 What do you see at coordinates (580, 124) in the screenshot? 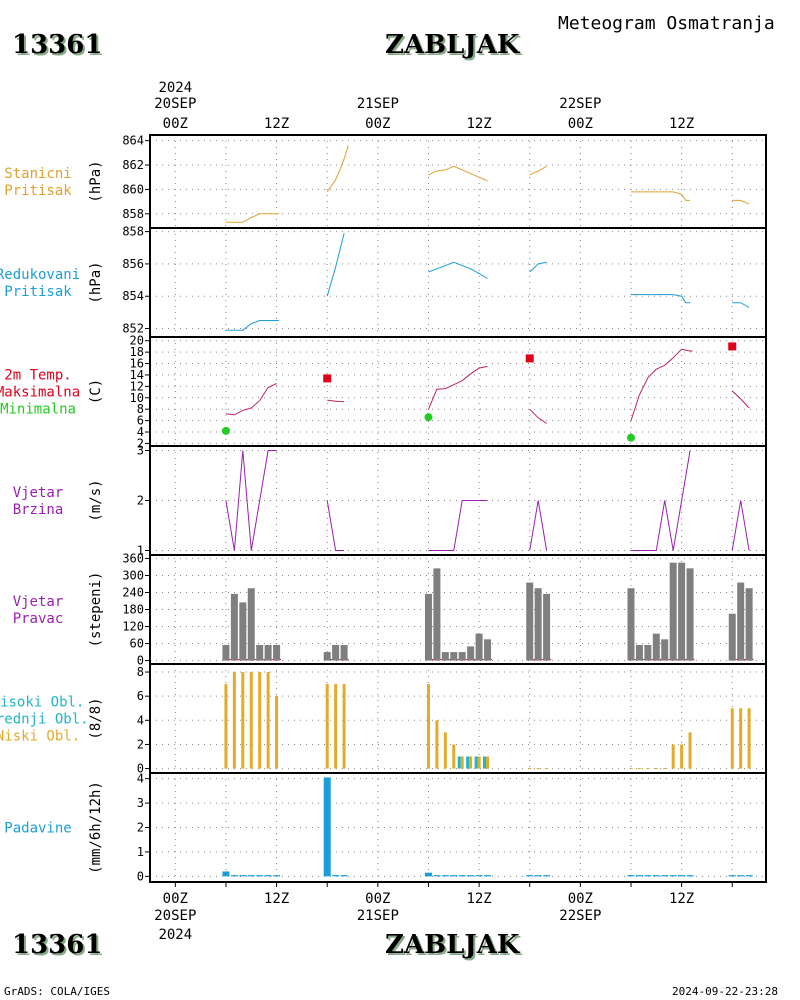
I see `top-time-tick-label: 00Z` at bounding box center [580, 124].